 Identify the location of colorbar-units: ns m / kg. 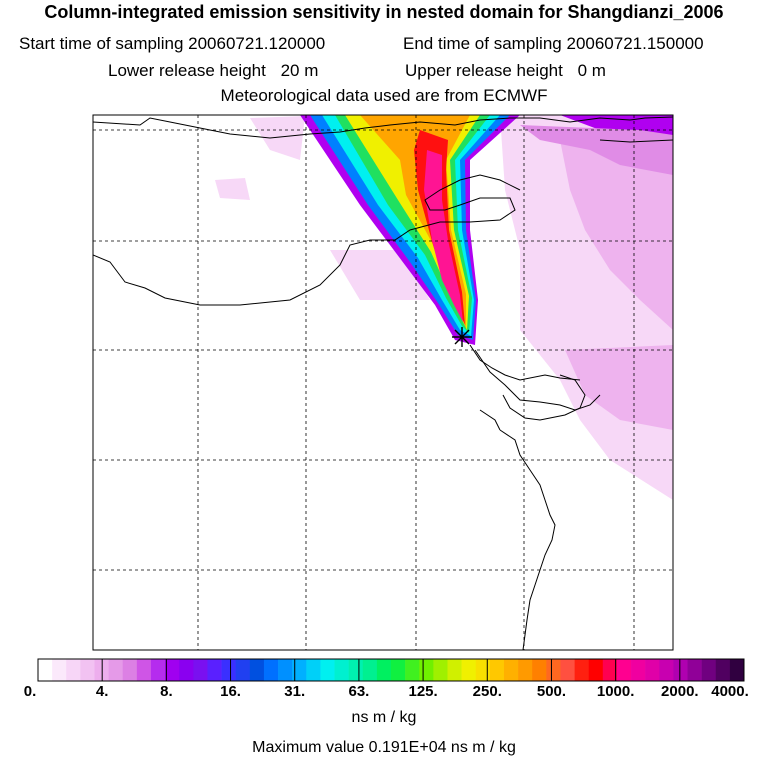
(384, 717).